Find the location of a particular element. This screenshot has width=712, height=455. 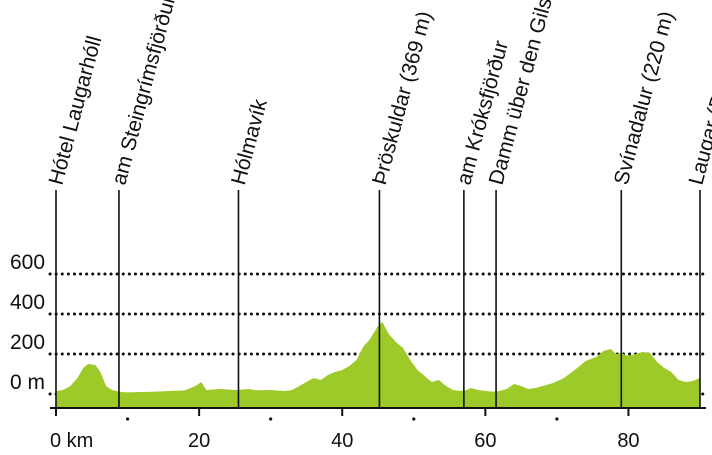

x-tick-label-60: 60 is located at coordinates (485, 441).